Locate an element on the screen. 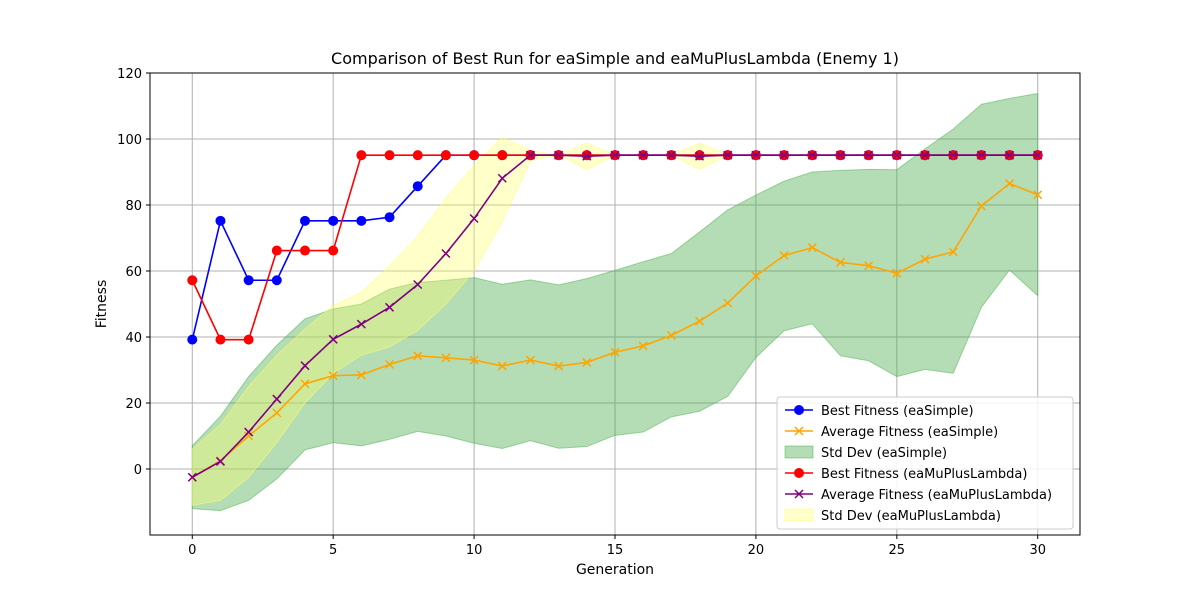 This screenshot has height=600, width=1200. legend-box is located at coordinates (925, 463).